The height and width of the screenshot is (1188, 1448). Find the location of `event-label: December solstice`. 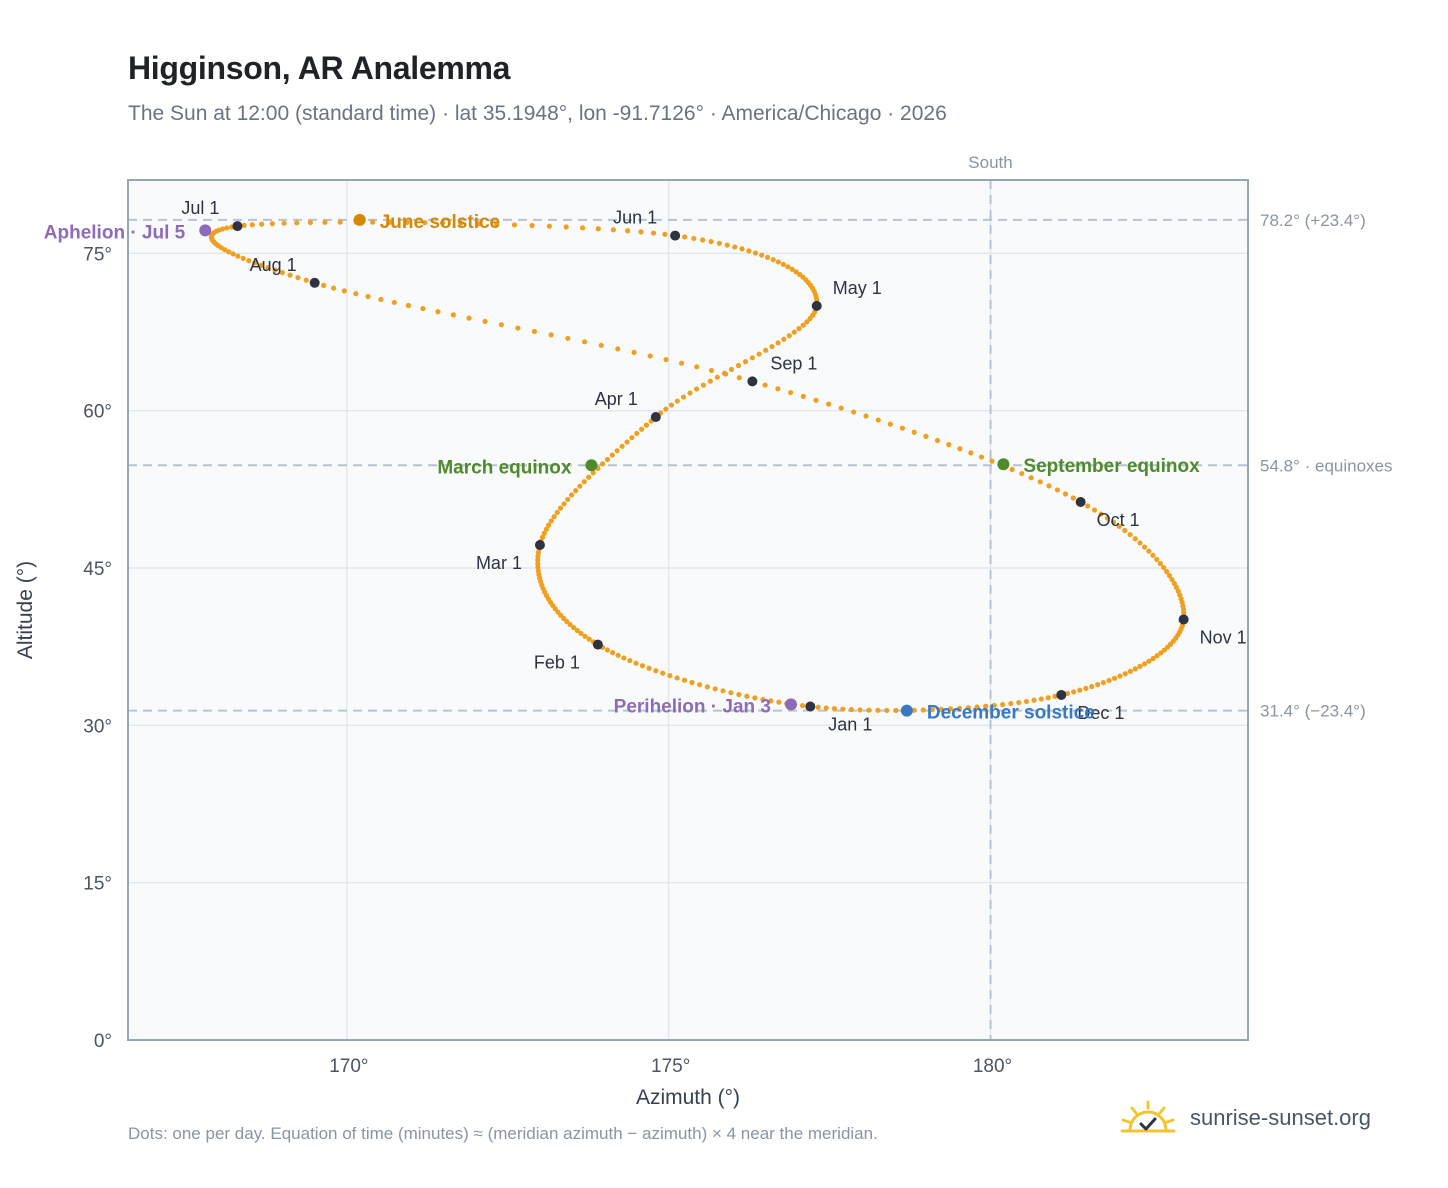

event-label: December solstice is located at coordinates (1011, 713).